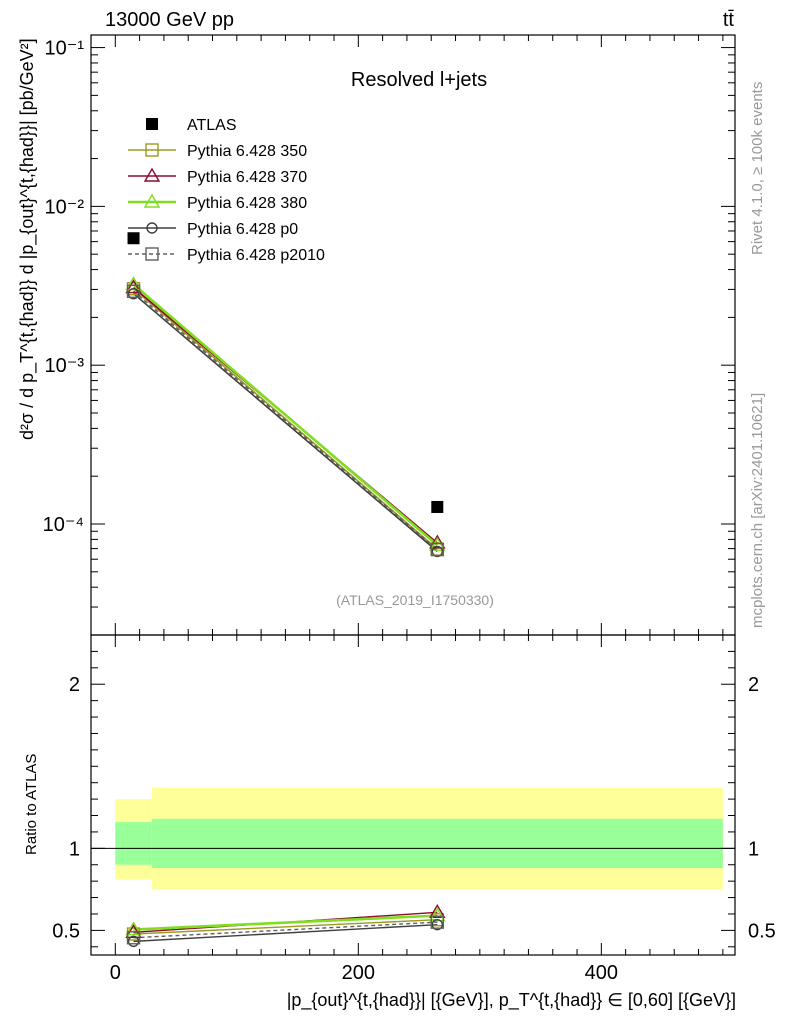 Image resolution: width=786 pixels, height=1024 pixels. What do you see at coordinates (419, 80) in the screenshot?
I see `plot-title: Resolved l+jets` at bounding box center [419, 80].